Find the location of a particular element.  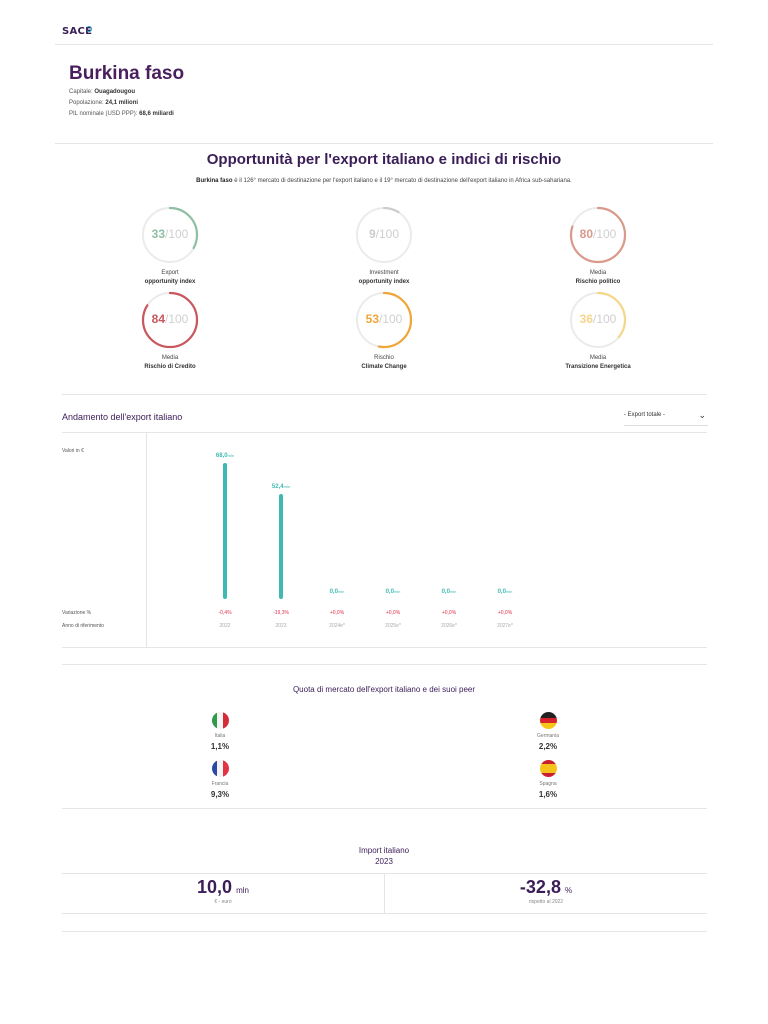

gauge-value: 80/100 is located at coordinates (598, 234).